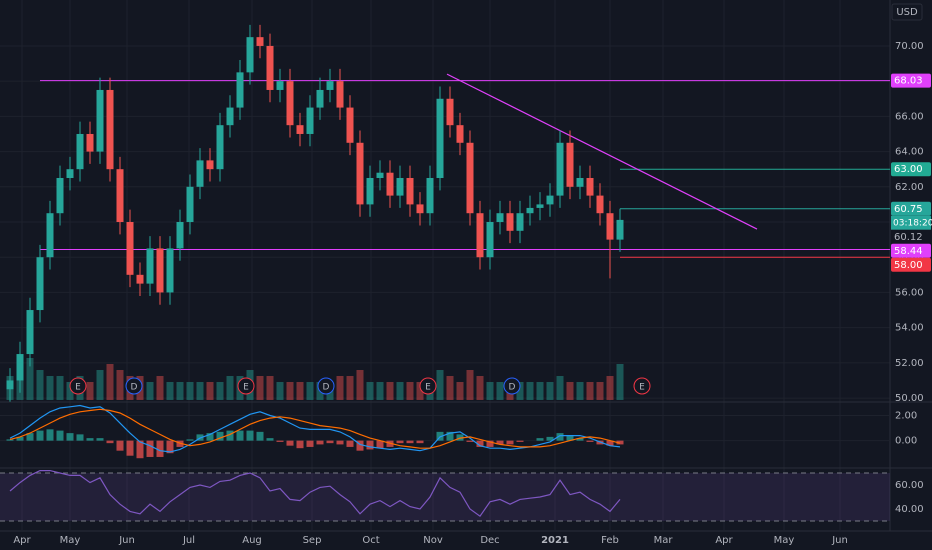  I want to click on trendline, so click(602, 151).